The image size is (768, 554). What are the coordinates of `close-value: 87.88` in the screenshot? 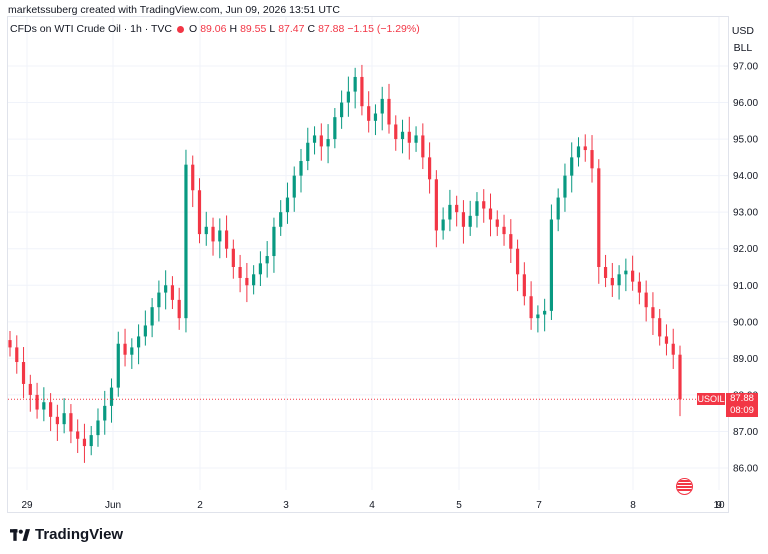 It's located at (331, 29).